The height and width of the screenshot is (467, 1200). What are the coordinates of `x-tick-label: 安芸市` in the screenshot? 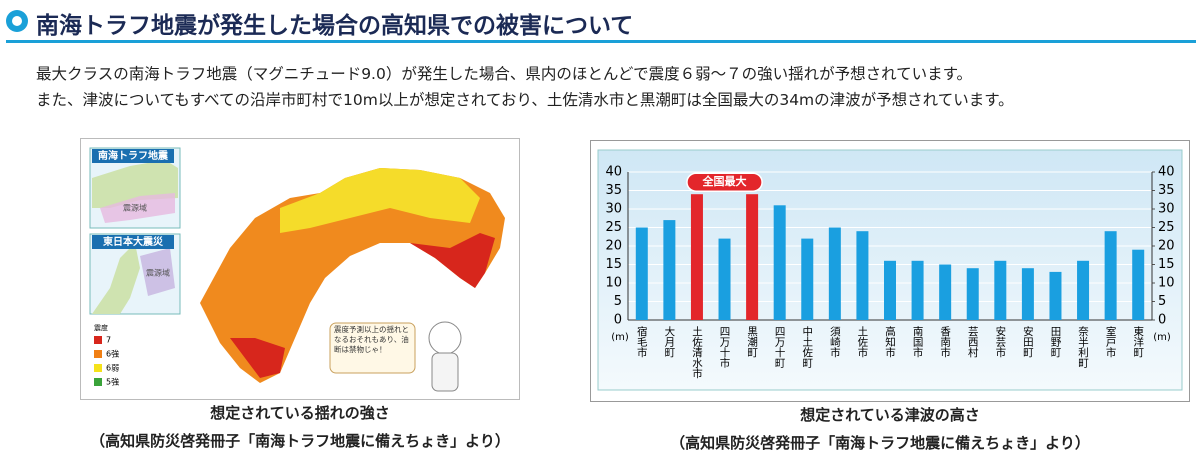 It's located at (1000, 341).